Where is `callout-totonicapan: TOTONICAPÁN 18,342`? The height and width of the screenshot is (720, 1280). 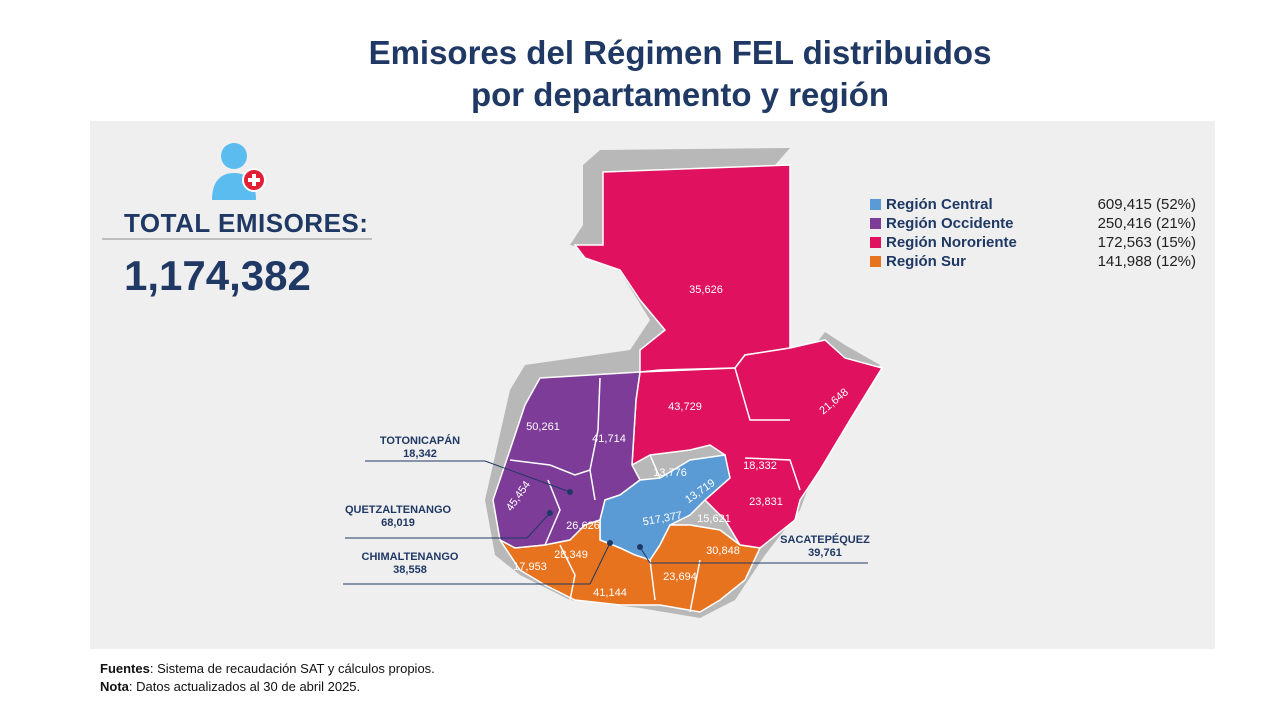
callout-totonicapan: TOTONICAPÁN 18,342 is located at coordinates (420, 448).